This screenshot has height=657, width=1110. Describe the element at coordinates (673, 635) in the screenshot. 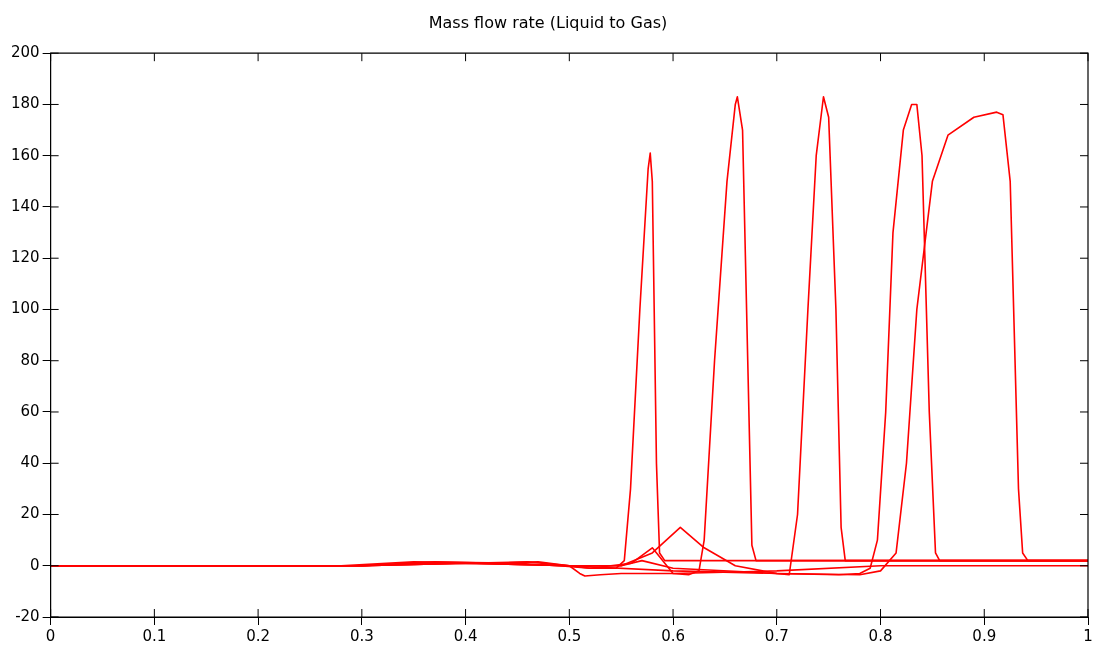

I see `x-tick-label: 0.6` at that location.